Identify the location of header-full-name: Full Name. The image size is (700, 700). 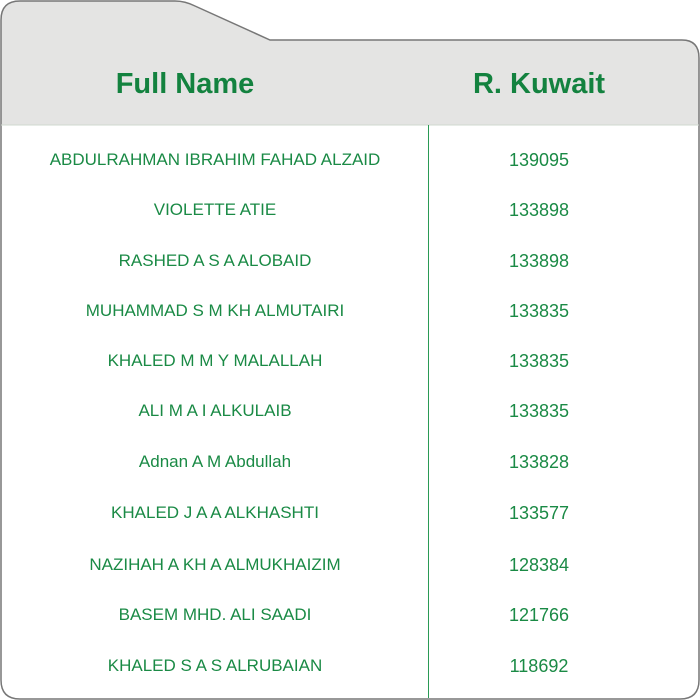
(185, 84).